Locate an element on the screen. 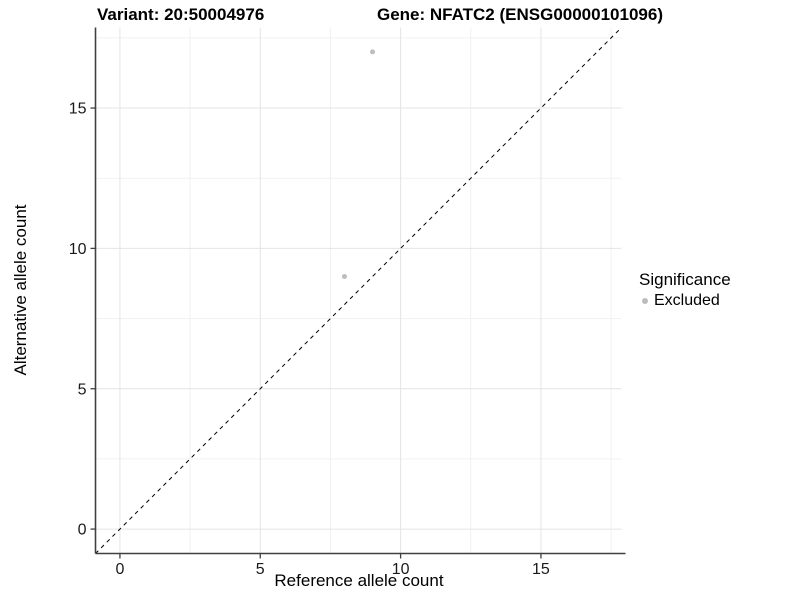 This screenshot has height=600, width=800. x-tick-label: 5 is located at coordinates (260, 569).